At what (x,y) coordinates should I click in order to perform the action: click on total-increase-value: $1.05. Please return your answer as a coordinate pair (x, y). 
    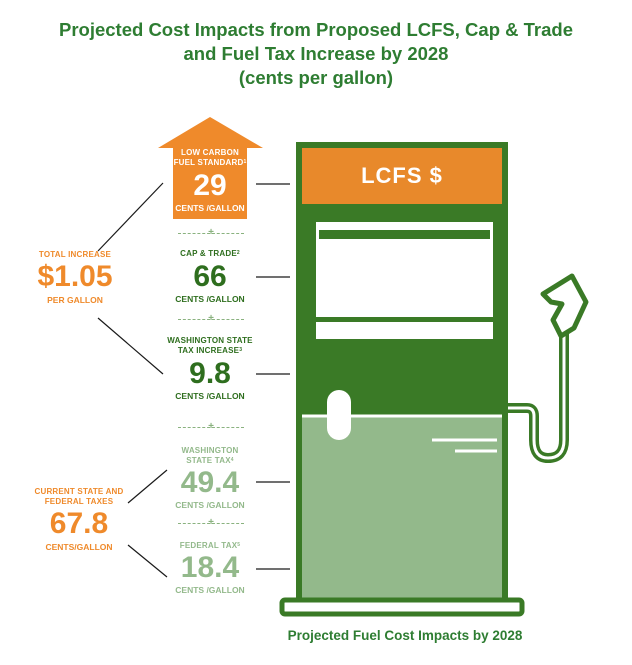
    Looking at the image, I should click on (75, 276).